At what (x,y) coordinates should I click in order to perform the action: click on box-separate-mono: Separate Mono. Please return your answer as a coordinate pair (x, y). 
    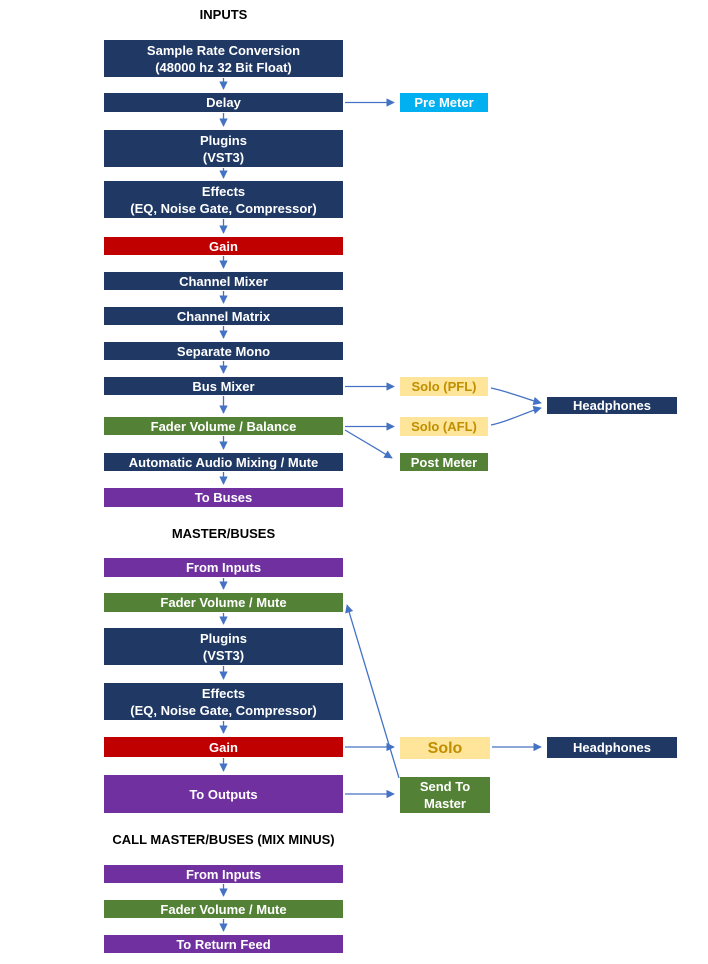
    Looking at the image, I should click on (223, 351).